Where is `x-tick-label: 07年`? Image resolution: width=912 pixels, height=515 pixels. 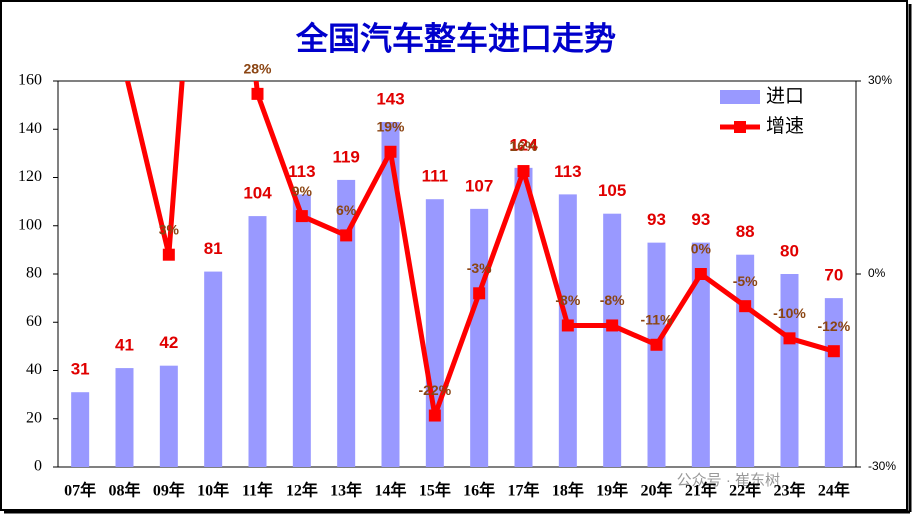 x-tick-label: 07年 is located at coordinates (80, 490).